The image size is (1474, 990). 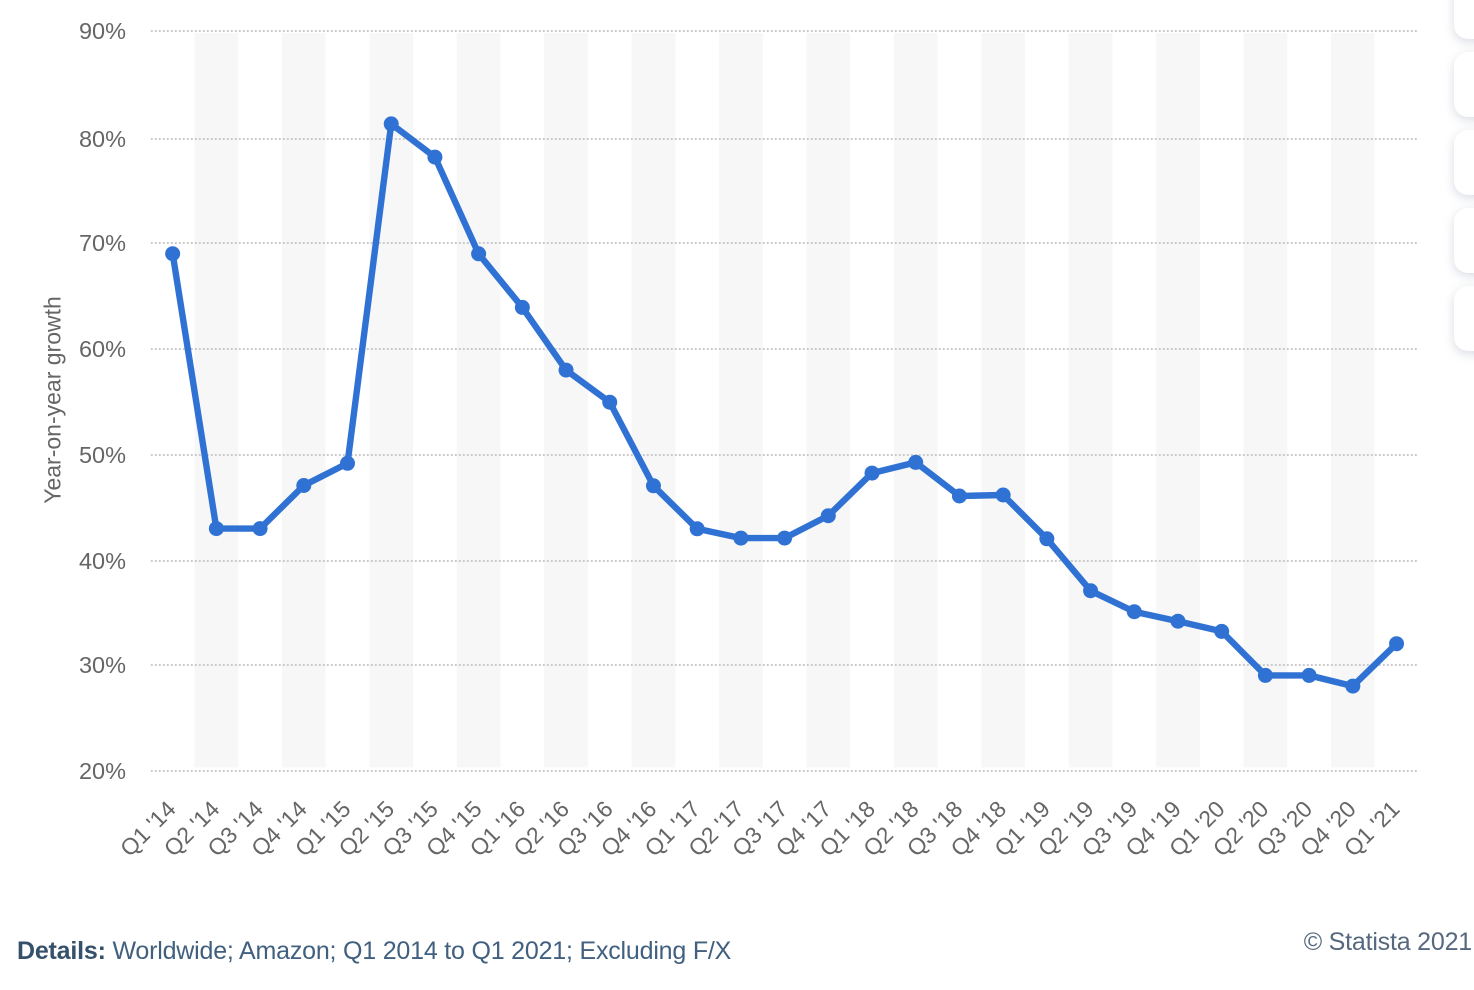 I want to click on svg-text: 40%, so click(x=102, y=561).